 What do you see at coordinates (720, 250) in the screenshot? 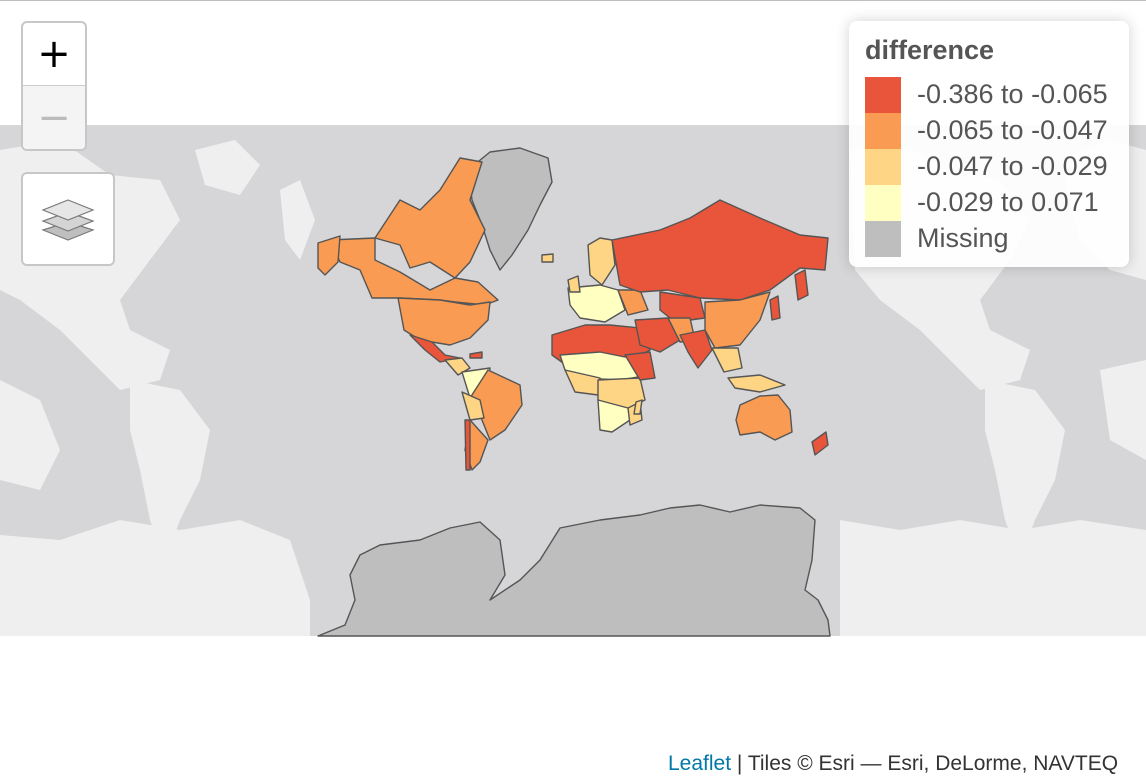
I see `country-russia` at bounding box center [720, 250].